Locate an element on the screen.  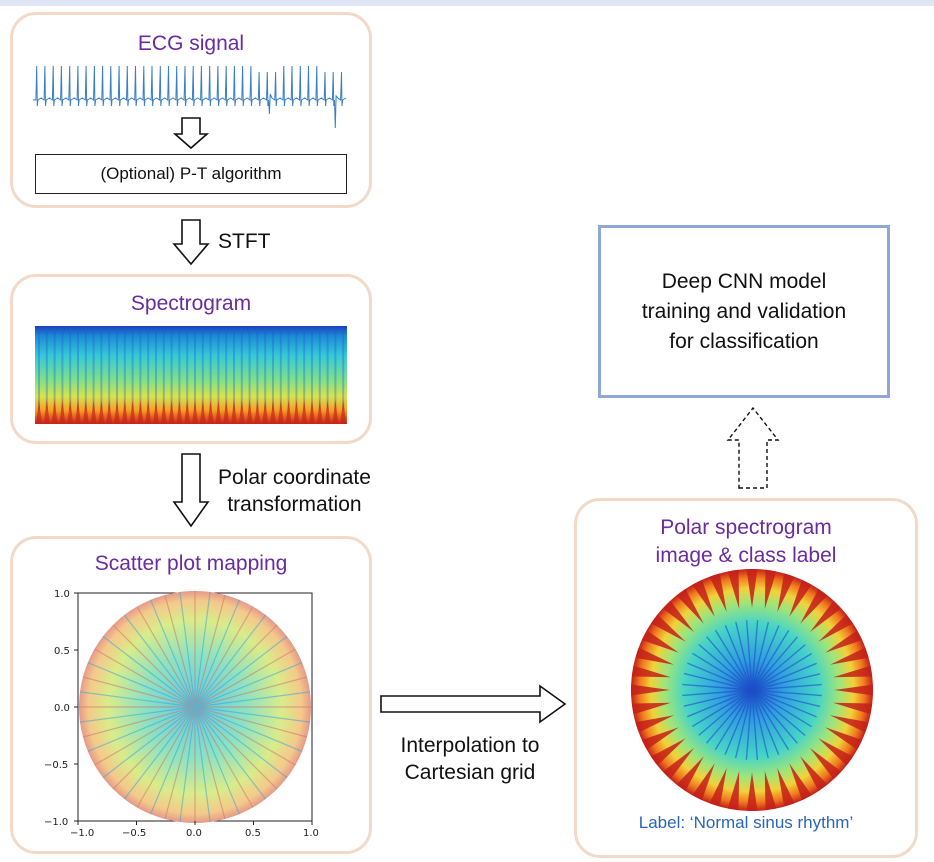
spectrogram-image is located at coordinates (191, 375).